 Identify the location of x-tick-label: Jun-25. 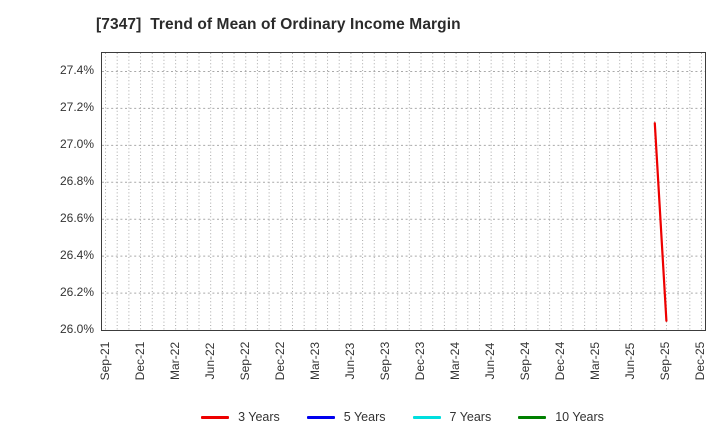
(630, 361).